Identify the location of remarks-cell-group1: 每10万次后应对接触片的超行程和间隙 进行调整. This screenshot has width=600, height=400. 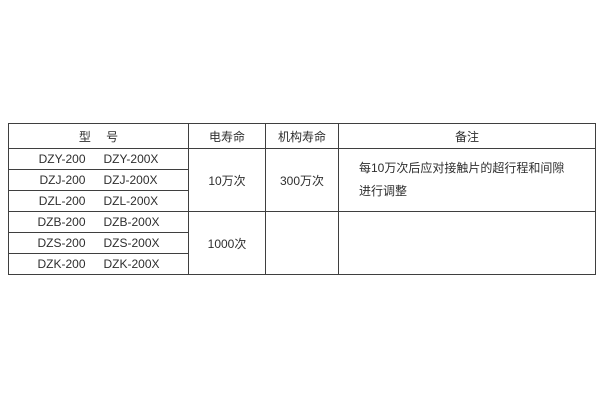
(467, 180).